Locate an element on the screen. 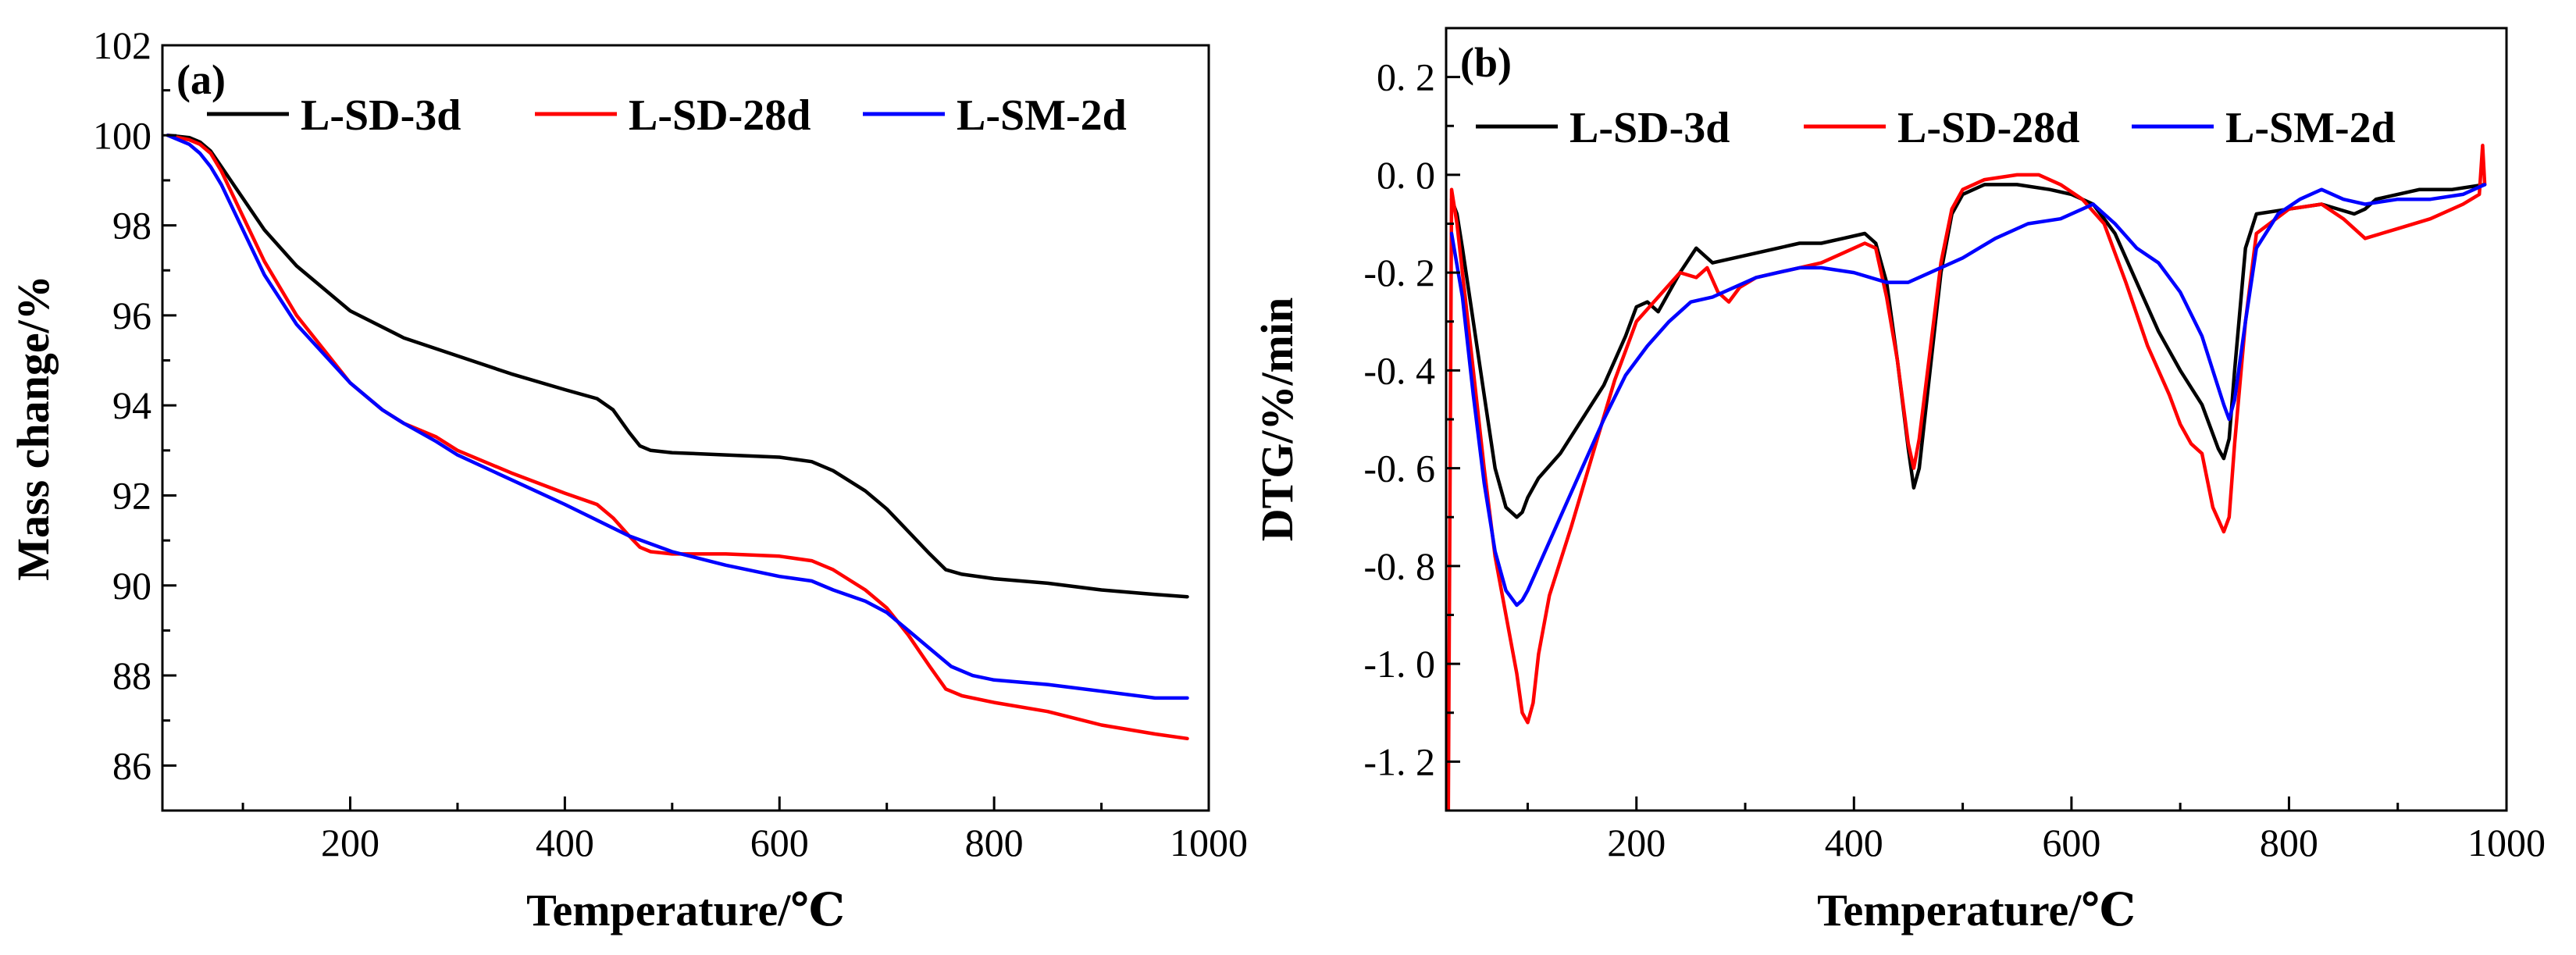 The width and height of the screenshot is (2576, 955). panel-label: (b) is located at coordinates (1486, 62).